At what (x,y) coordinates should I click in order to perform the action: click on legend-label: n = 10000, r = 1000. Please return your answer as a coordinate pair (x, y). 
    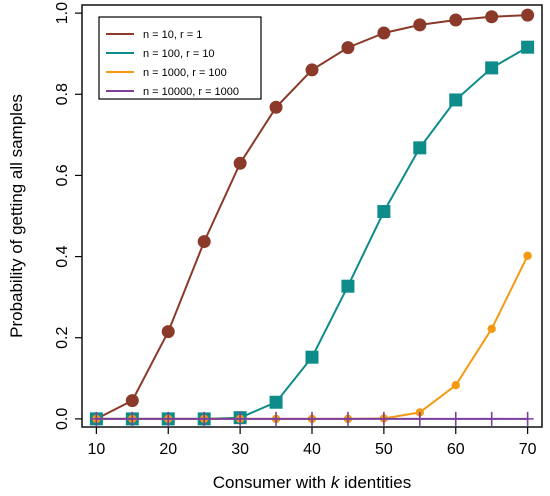
    Looking at the image, I should click on (191, 92).